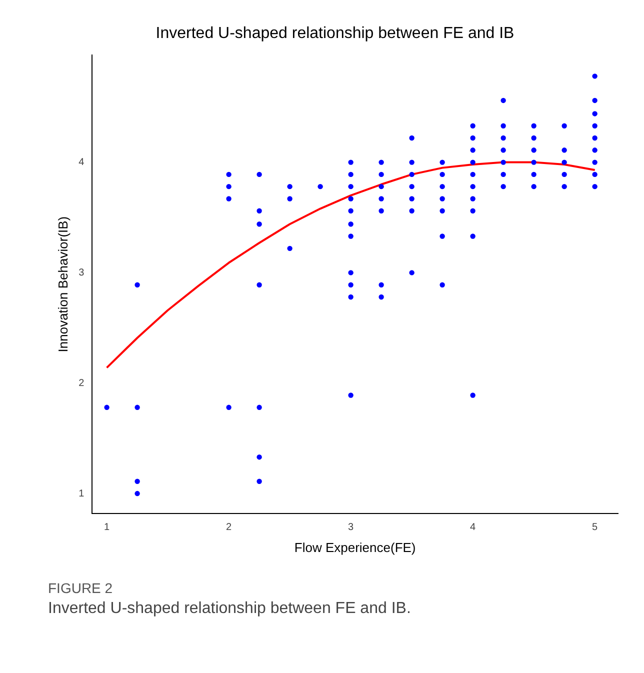 Image resolution: width=644 pixels, height=673 pixels. Describe the element at coordinates (81, 383) in the screenshot. I see `y-tick-label: 2` at that location.